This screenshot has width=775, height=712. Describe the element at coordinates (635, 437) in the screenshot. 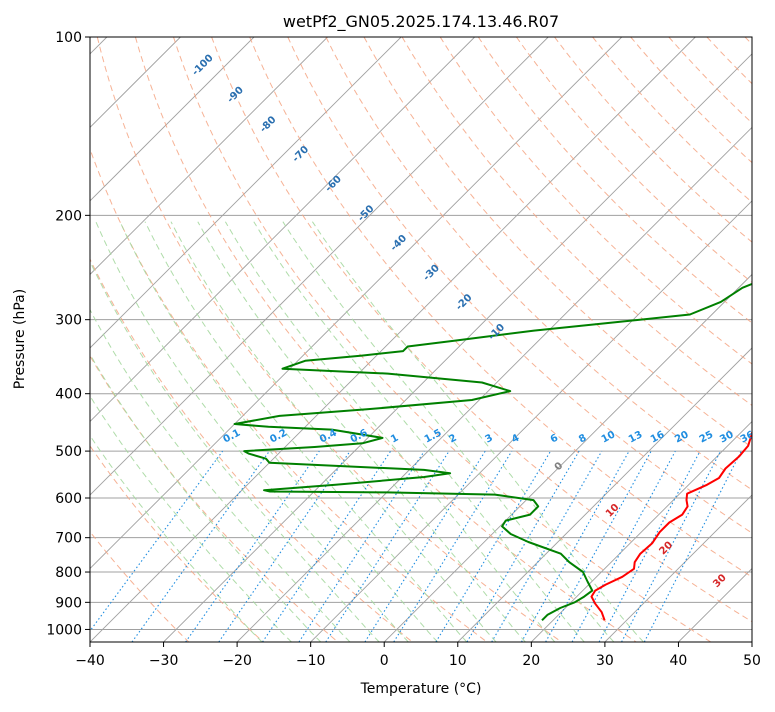

I see `mixing-ratio-label: 13` at that location.